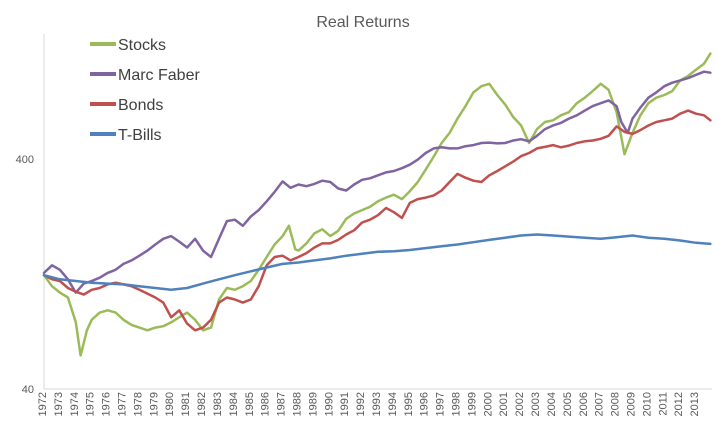 Image resolution: width=728 pixels, height=424 pixels. I want to click on x-tick-label: 1997, so click(441, 404).